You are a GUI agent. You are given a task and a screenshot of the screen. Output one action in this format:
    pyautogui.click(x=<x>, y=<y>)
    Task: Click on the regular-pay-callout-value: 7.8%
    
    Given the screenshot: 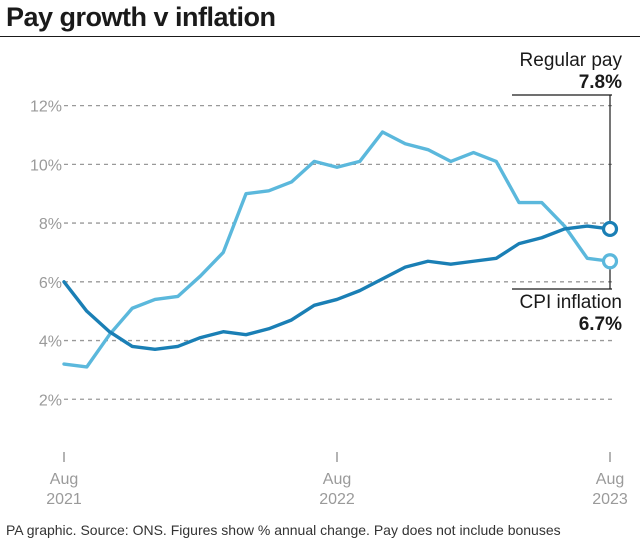 What is the action you would take?
    pyautogui.click(x=600, y=82)
    